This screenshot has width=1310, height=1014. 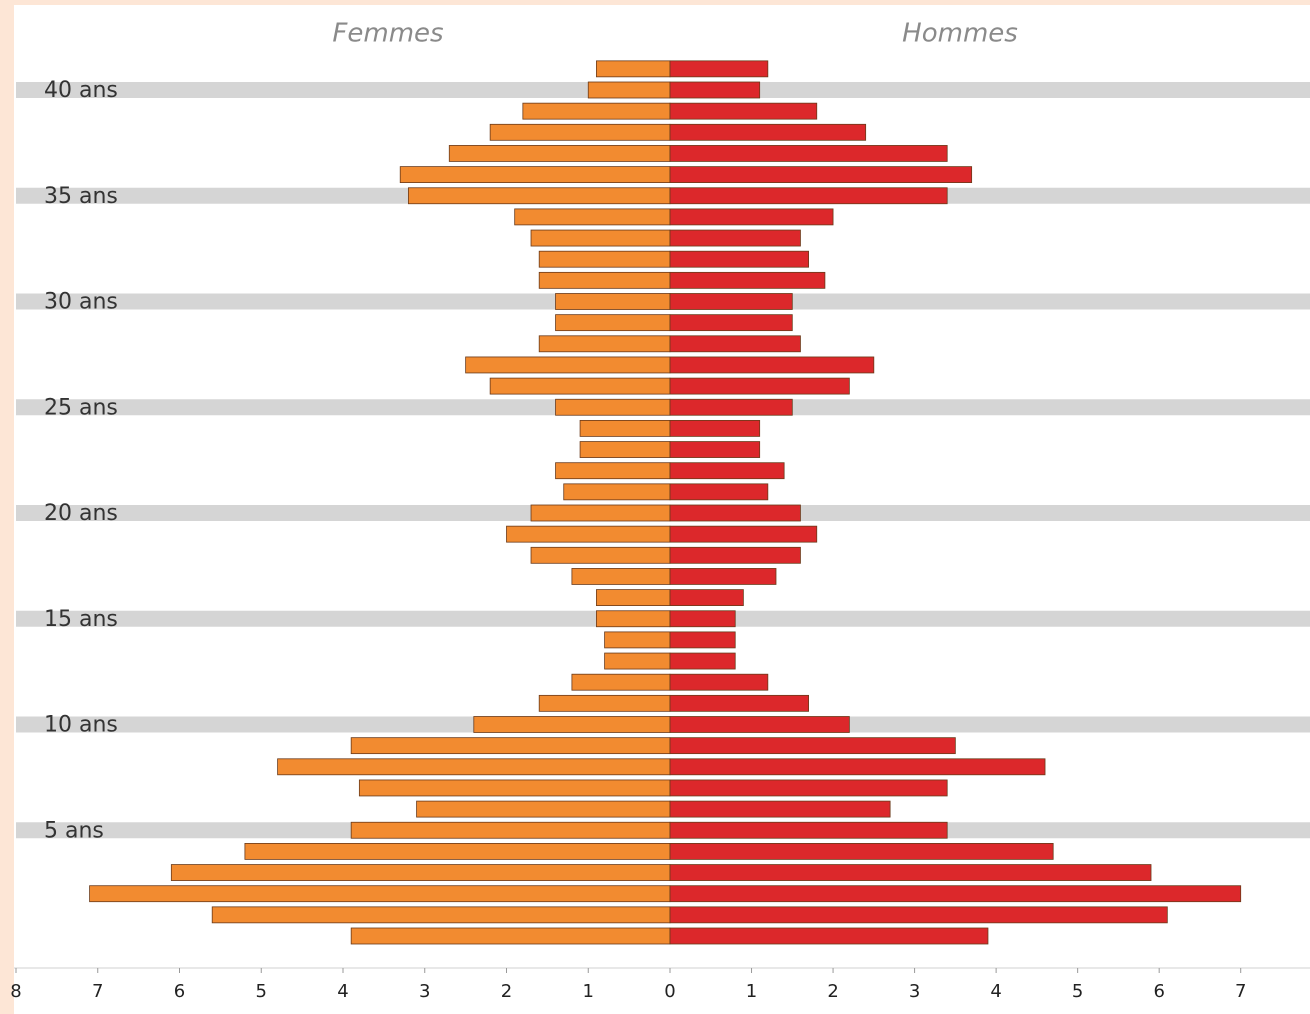 I want to click on y-tick-label: 40 ans, so click(x=81, y=90).